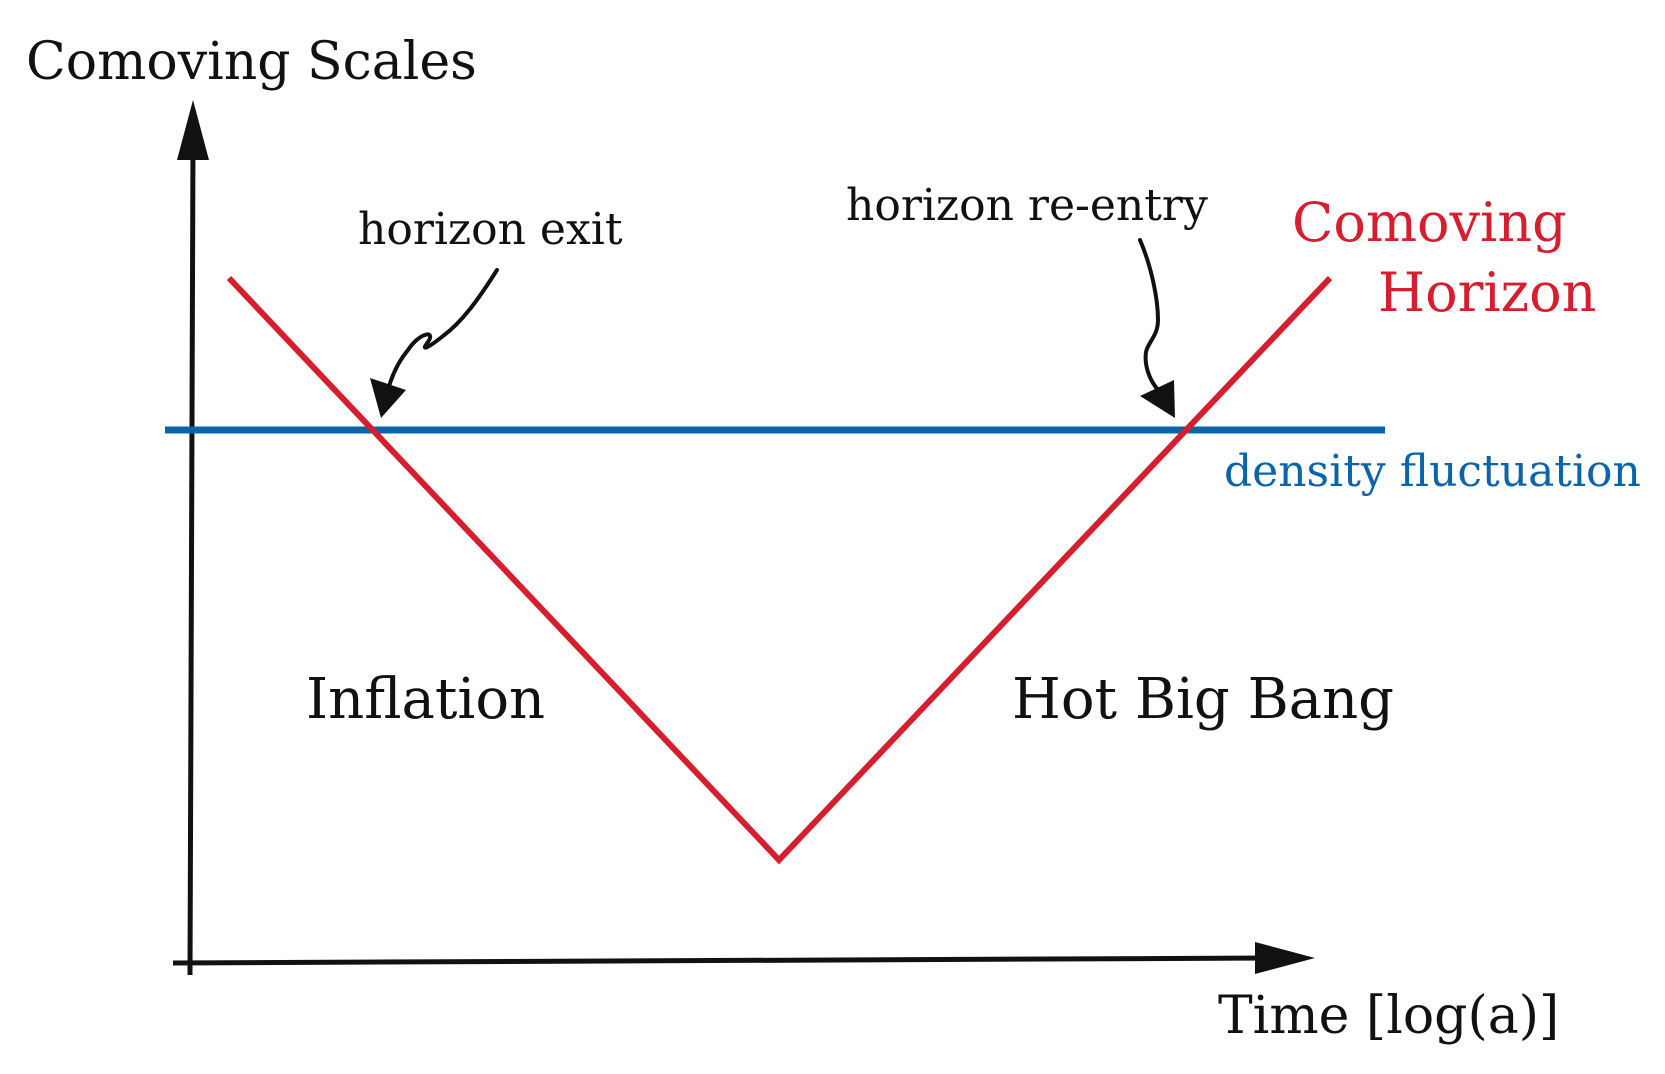  Describe the element at coordinates (1285, 958) in the screenshot. I see `x-axis-arrowhead` at that location.